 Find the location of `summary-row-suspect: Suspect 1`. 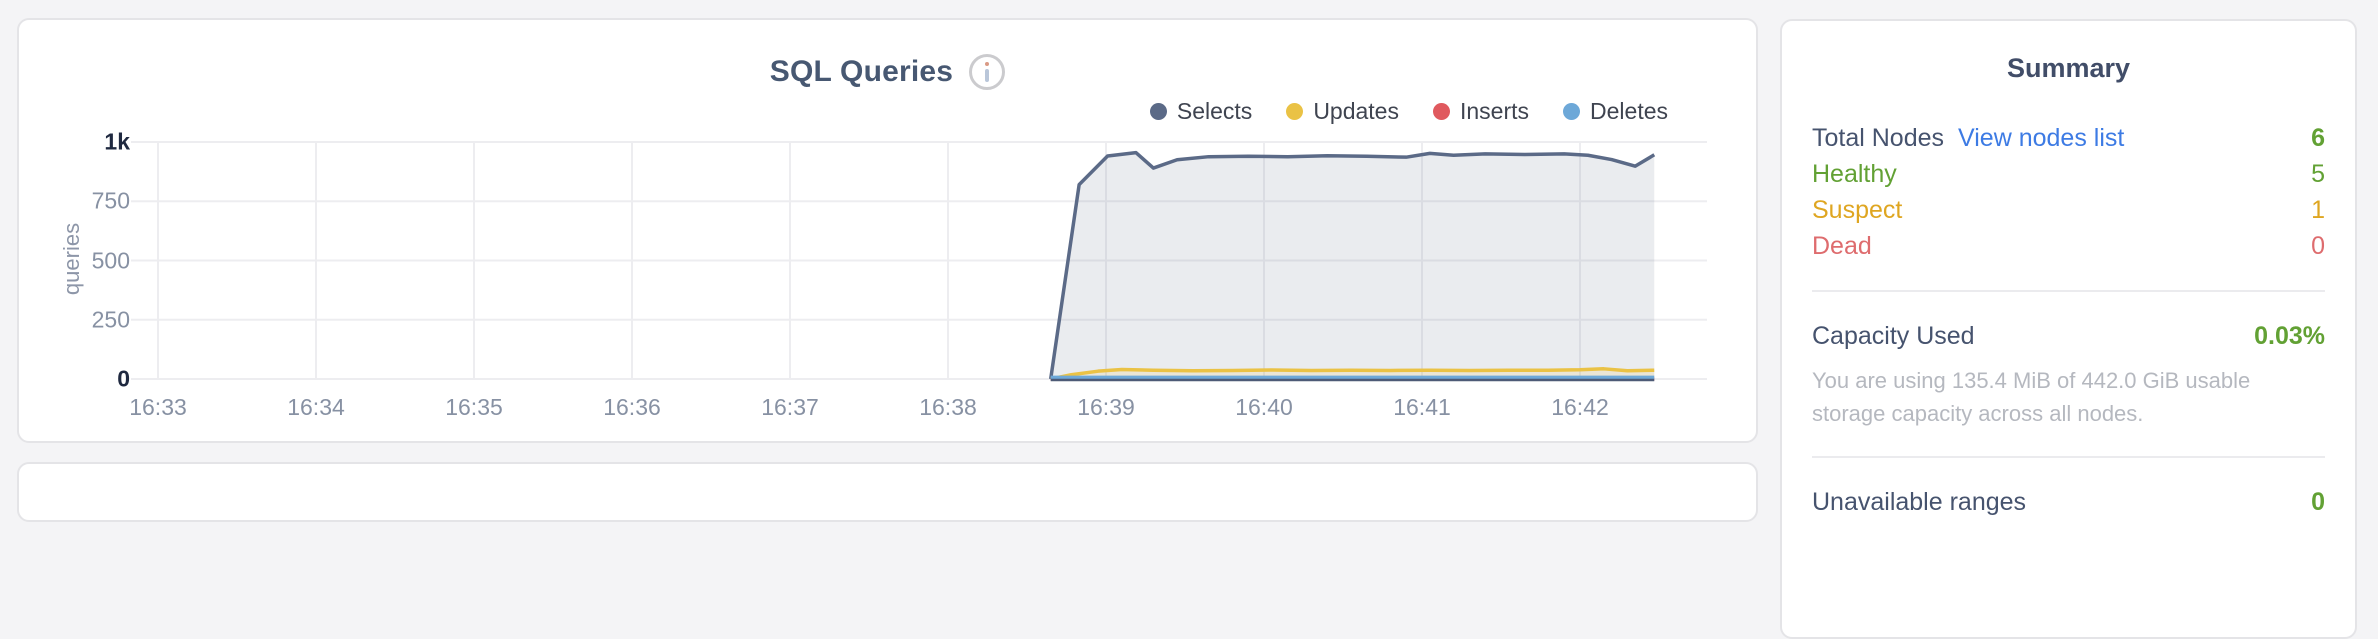

summary-row-suspect: Suspect 1 is located at coordinates (2068, 210).